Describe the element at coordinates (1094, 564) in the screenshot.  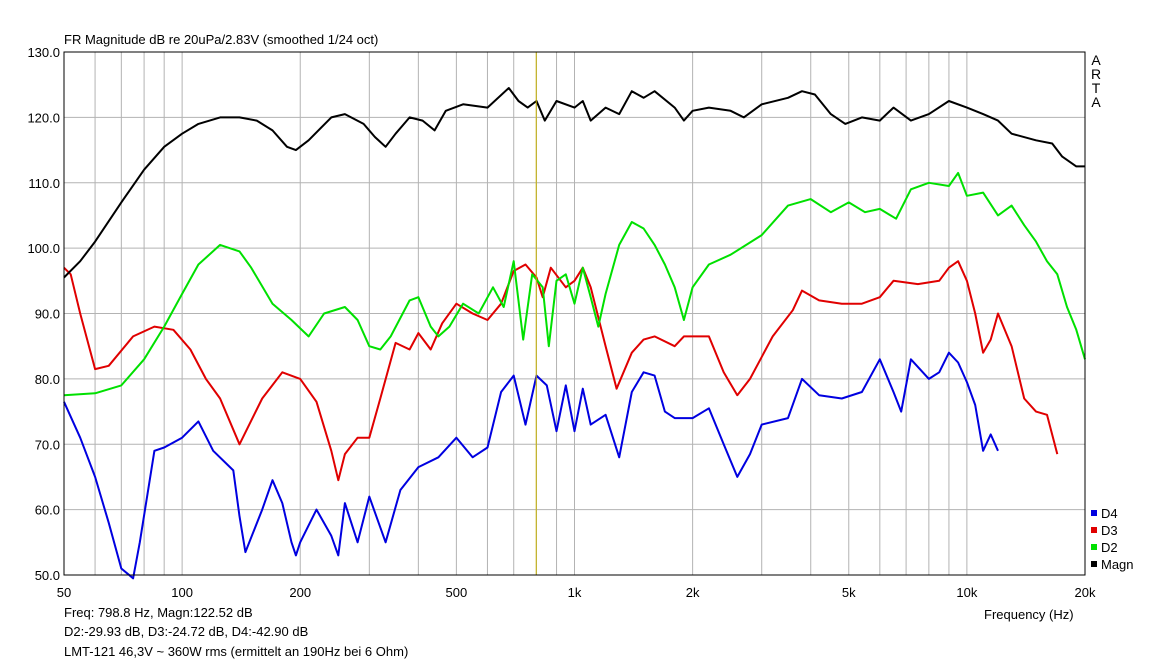
I see `legend-swatch-magn` at that location.